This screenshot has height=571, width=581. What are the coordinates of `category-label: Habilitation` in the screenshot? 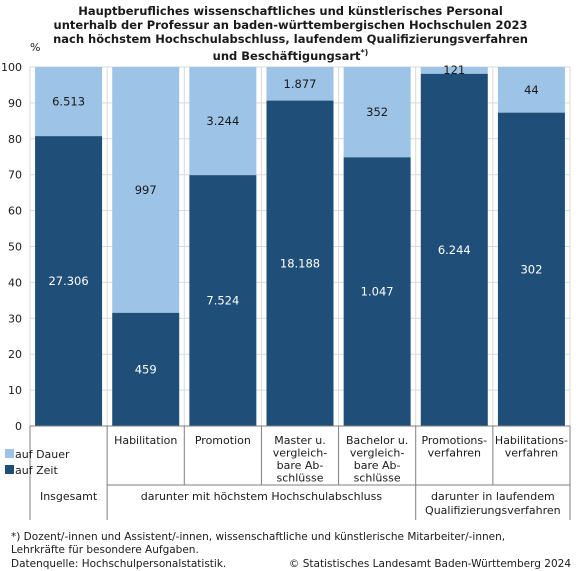 It's located at (145, 440).